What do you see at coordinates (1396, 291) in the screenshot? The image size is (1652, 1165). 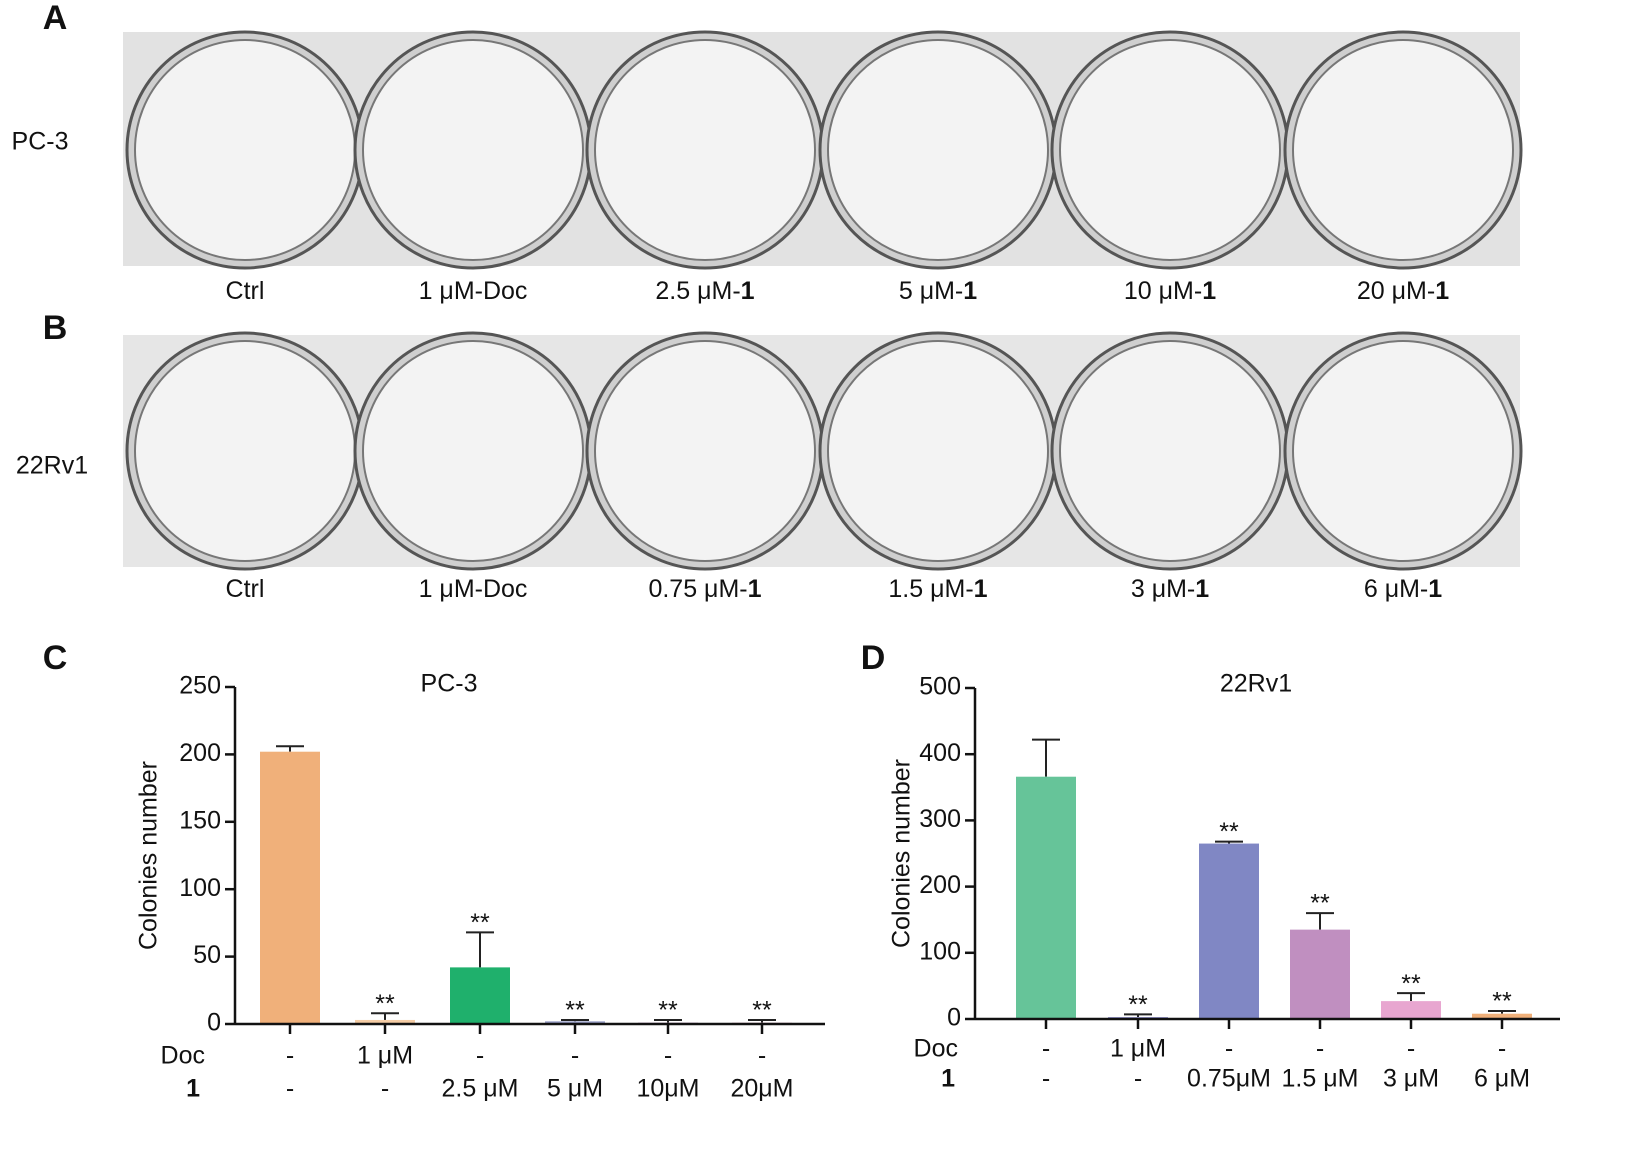 I see `dish-label-text: 20 μM-` at bounding box center [1396, 291].